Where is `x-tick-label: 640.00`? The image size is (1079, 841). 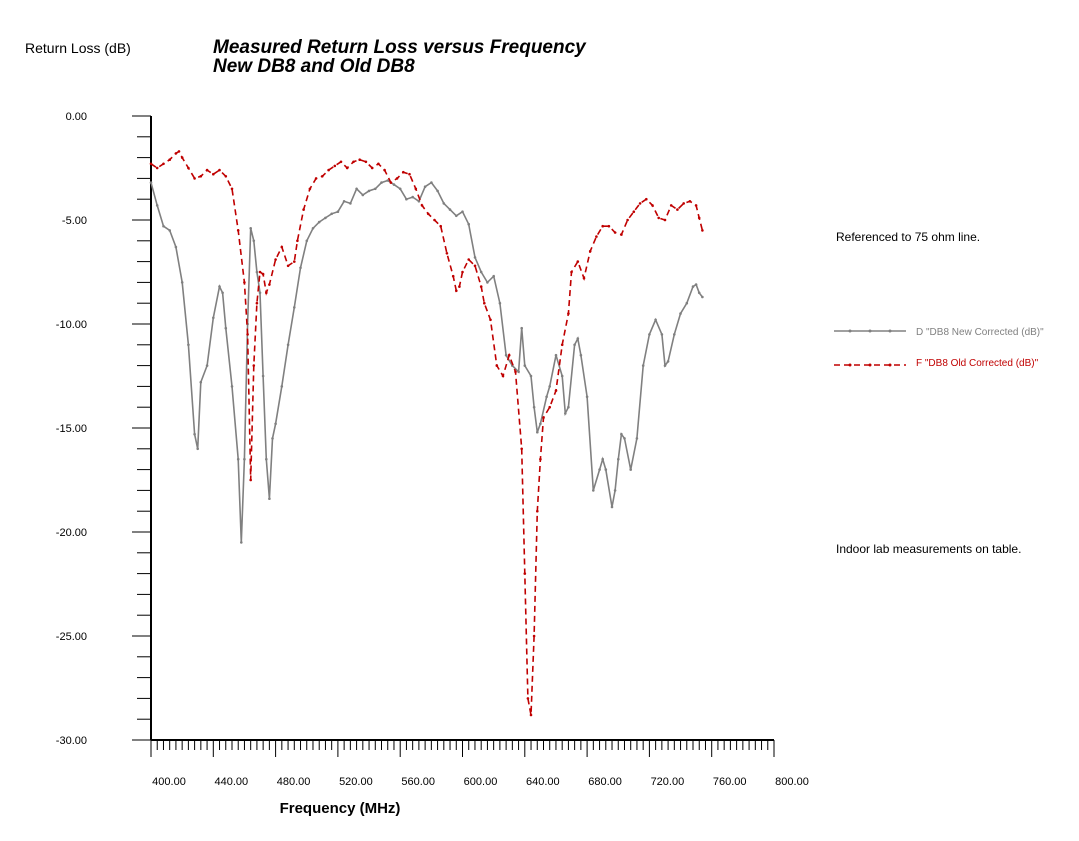
x-tick-label: 640.00 is located at coordinates (543, 782).